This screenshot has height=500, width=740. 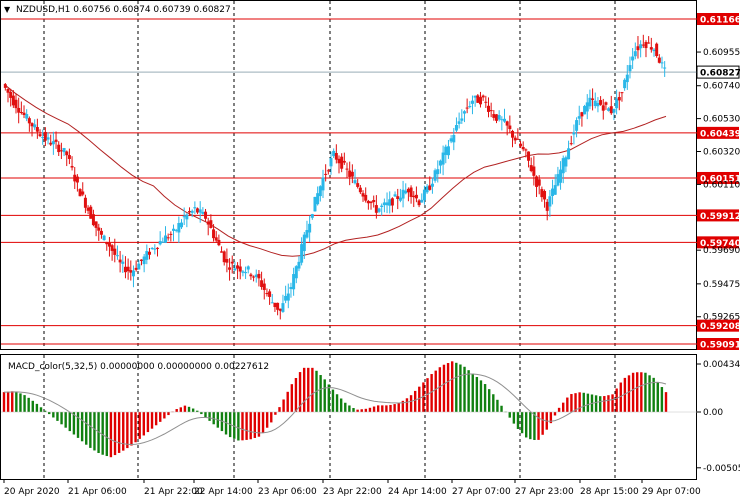 I want to click on price-tick-label: 0.60320, so click(x=721, y=153).